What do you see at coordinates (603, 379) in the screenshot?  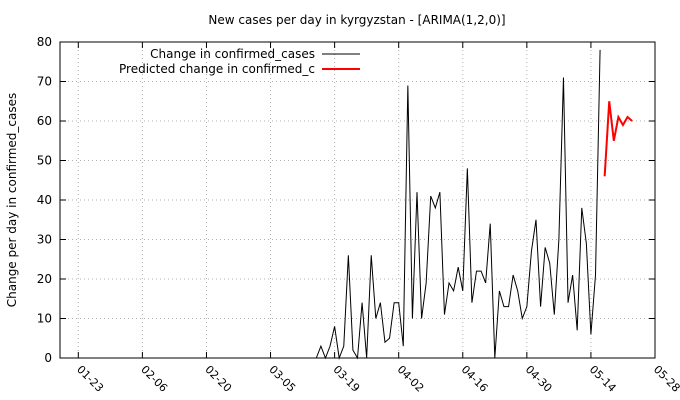 I see `x-tick-label: 05-14` at bounding box center [603, 379].